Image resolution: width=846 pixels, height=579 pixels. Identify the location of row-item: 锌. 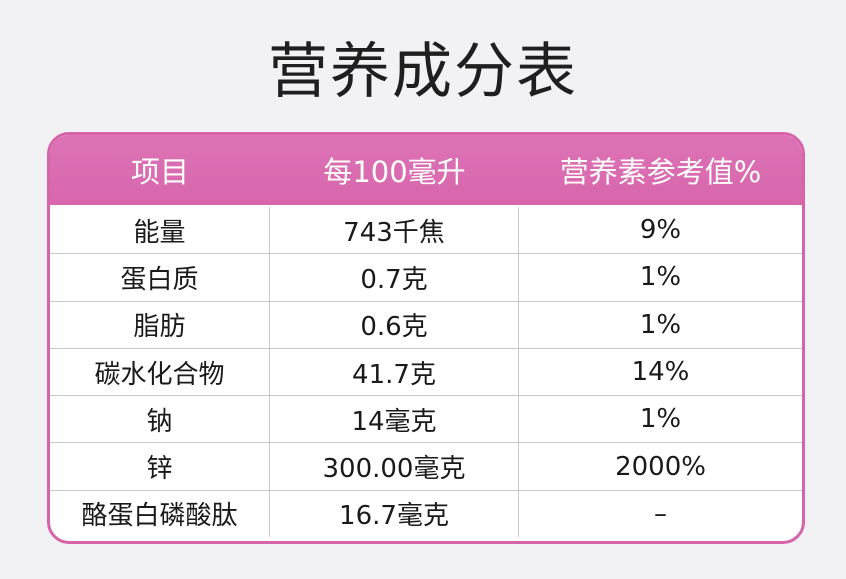
(160, 466).